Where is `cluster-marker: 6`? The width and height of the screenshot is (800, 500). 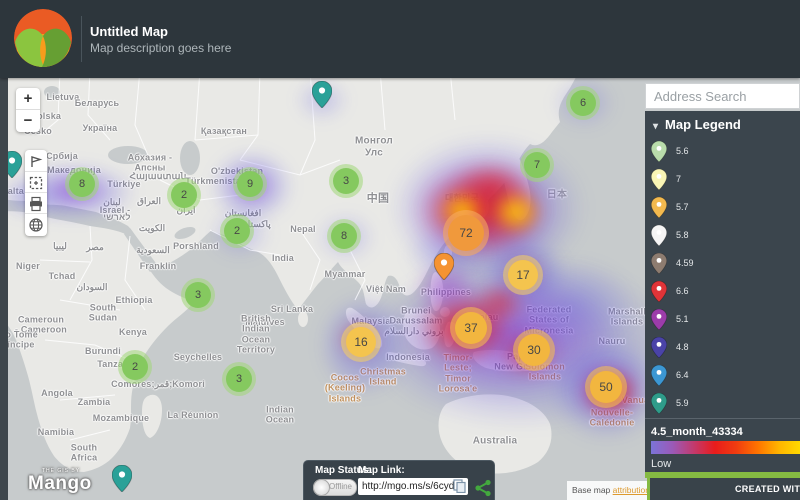
cluster-marker: 6 is located at coordinates (583, 103).